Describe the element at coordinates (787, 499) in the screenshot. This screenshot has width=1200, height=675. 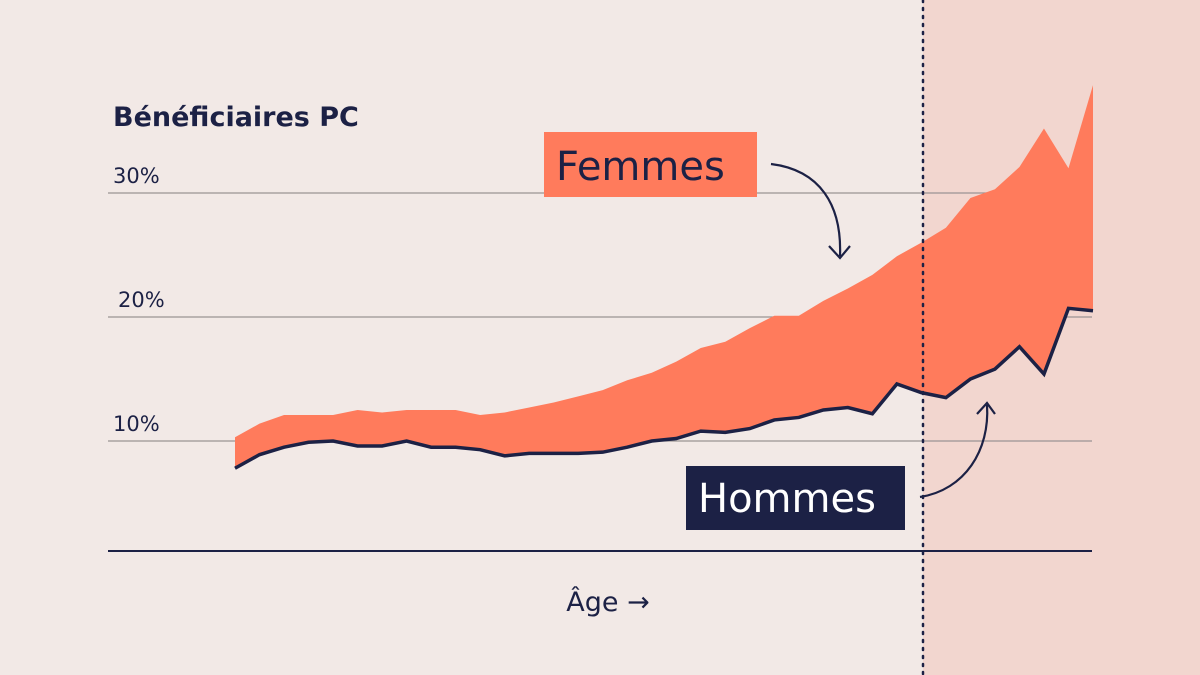
I see `legend-hommes: Hommes` at that location.